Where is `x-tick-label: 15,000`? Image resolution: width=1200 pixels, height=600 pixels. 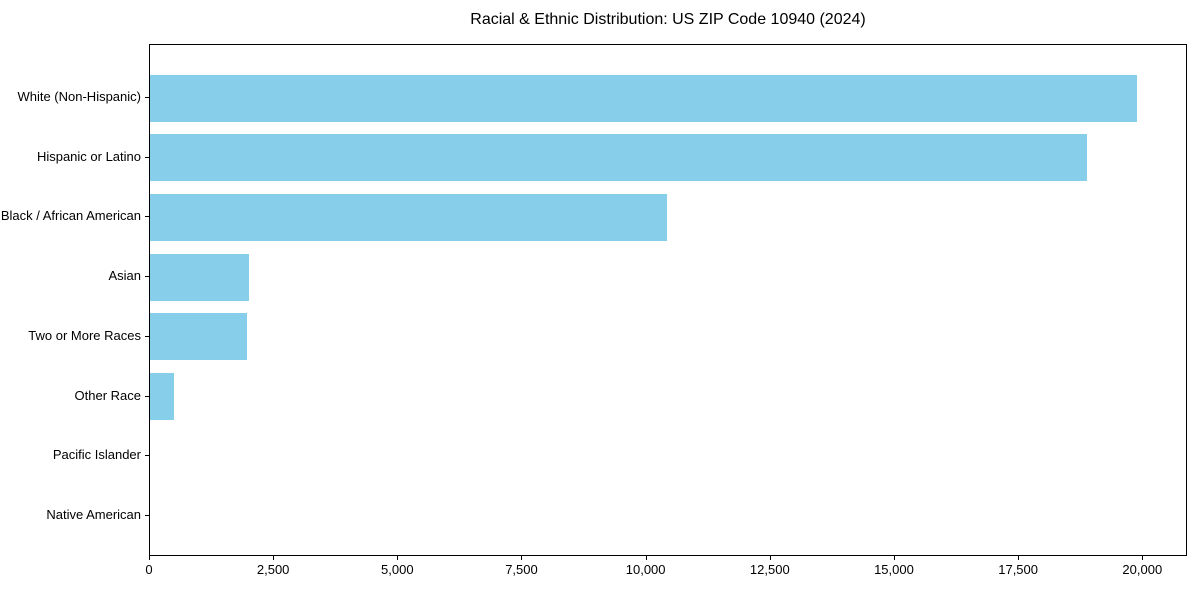
x-tick-label: 15,000 is located at coordinates (894, 569).